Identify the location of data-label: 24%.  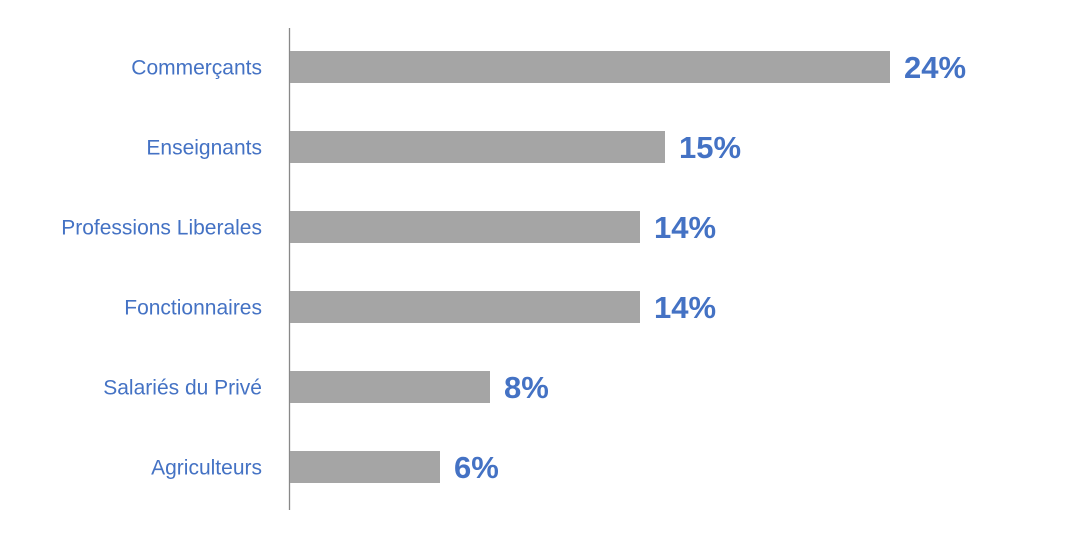
(935, 67).